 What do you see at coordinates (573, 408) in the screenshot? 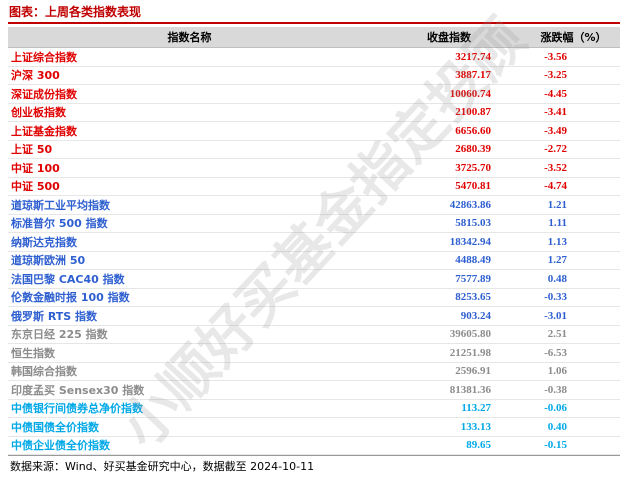
I see `change-value: -0.06` at bounding box center [573, 408].